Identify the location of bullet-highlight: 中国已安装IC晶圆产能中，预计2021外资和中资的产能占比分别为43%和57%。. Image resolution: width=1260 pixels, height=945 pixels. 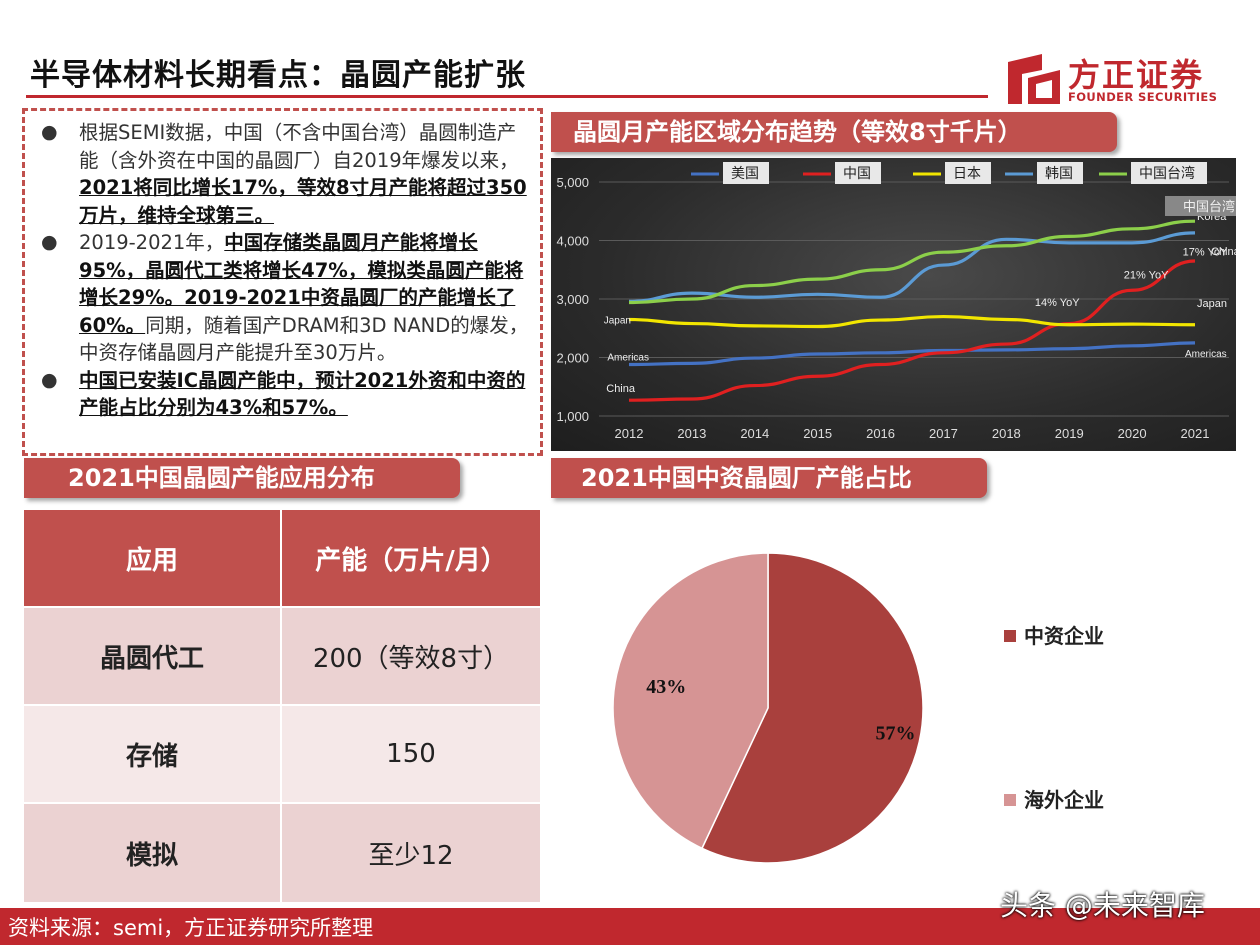
(302, 394).